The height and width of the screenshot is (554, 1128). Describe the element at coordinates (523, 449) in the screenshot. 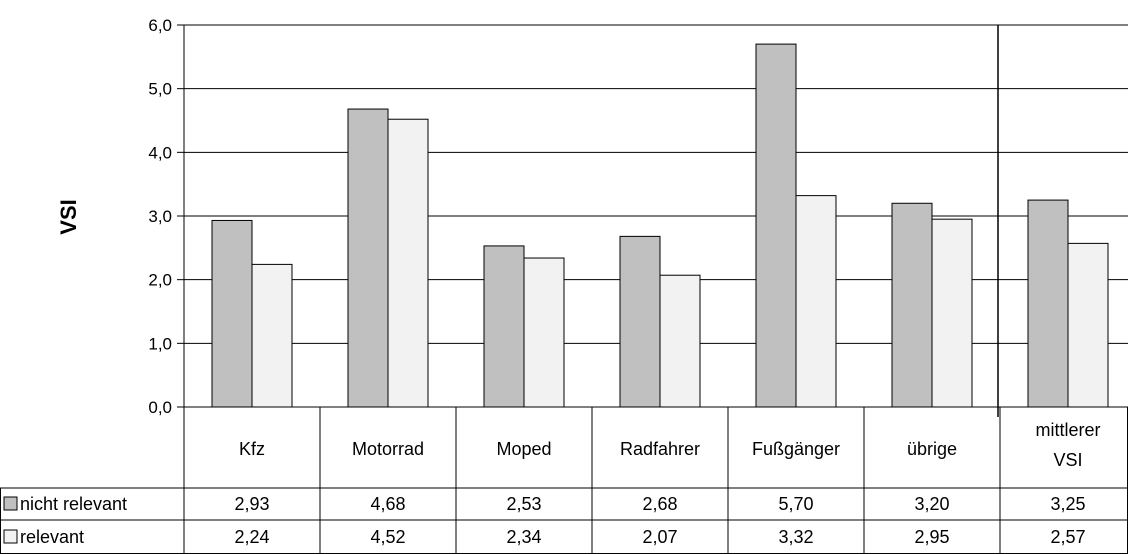

I see `category-label: Moped` at that location.